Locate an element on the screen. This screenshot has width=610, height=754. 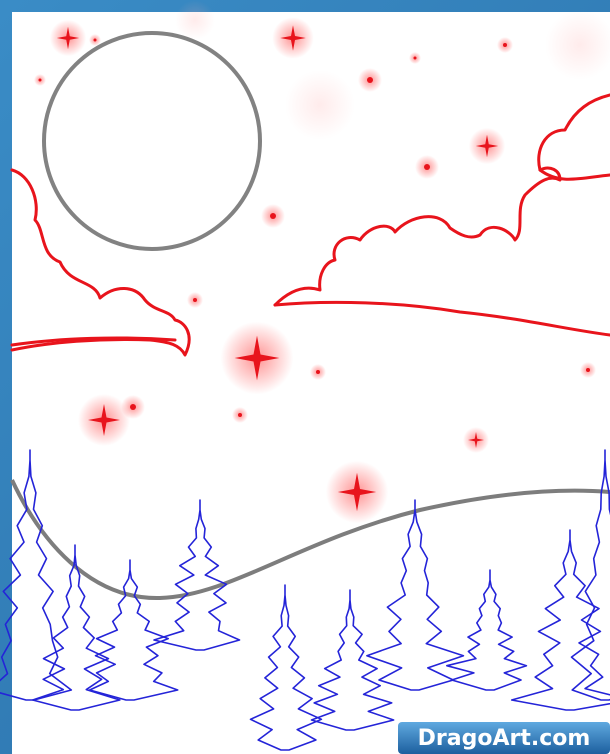
watermark-badge is located at coordinates (504, 738).